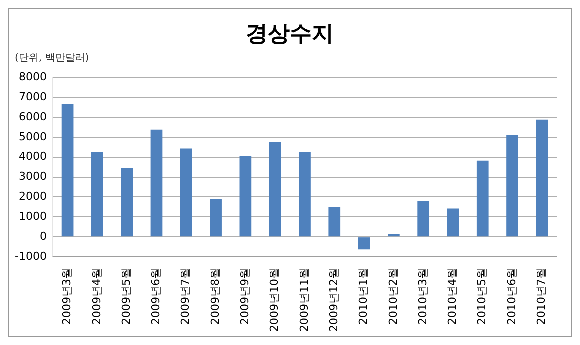  What do you see at coordinates (126, 297) in the screenshot?
I see `x-tick-label: 2009년5월` at bounding box center [126, 297].